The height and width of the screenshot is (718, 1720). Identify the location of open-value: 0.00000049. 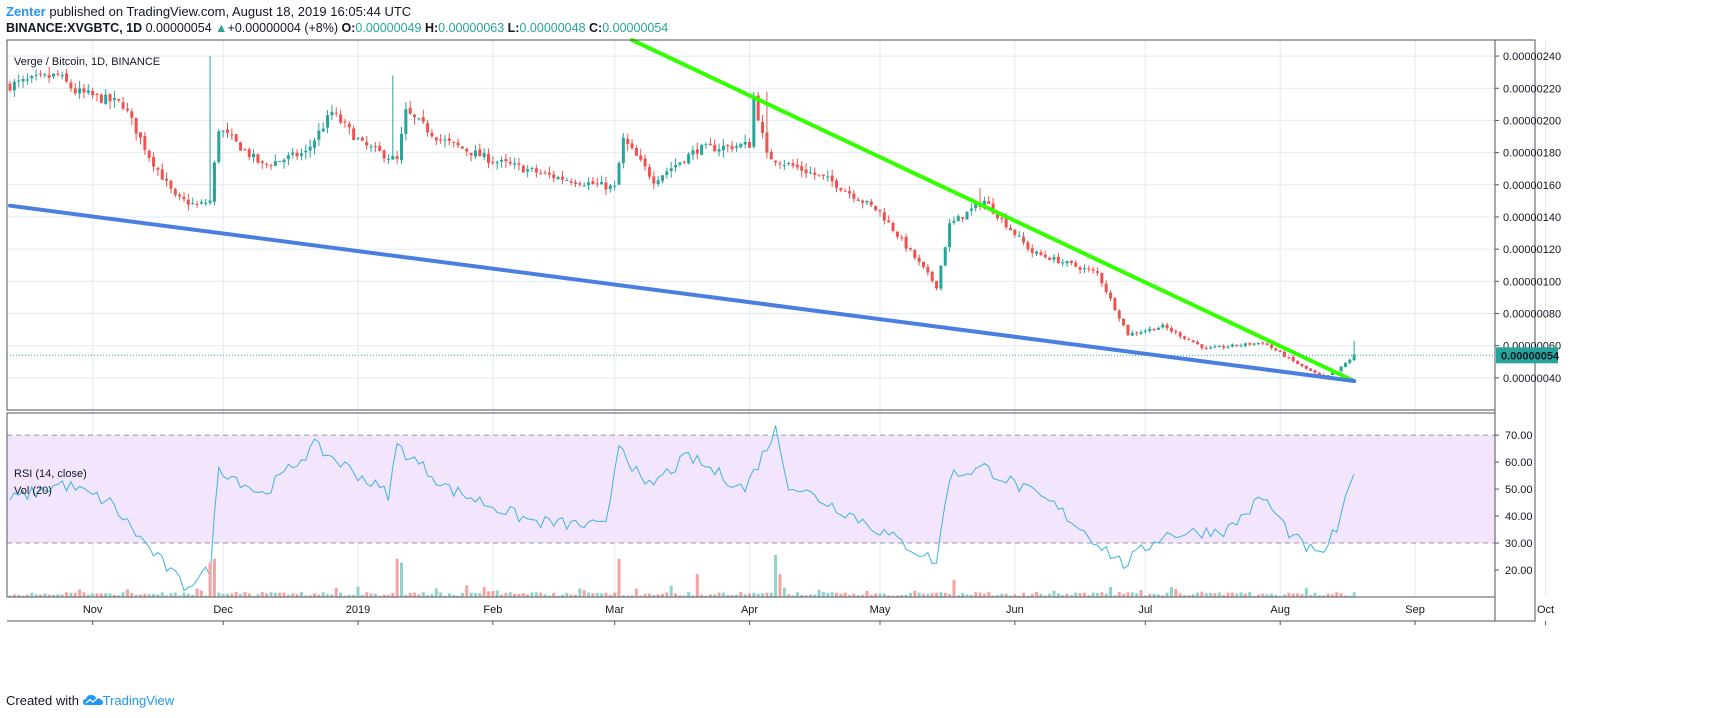
(388, 28).